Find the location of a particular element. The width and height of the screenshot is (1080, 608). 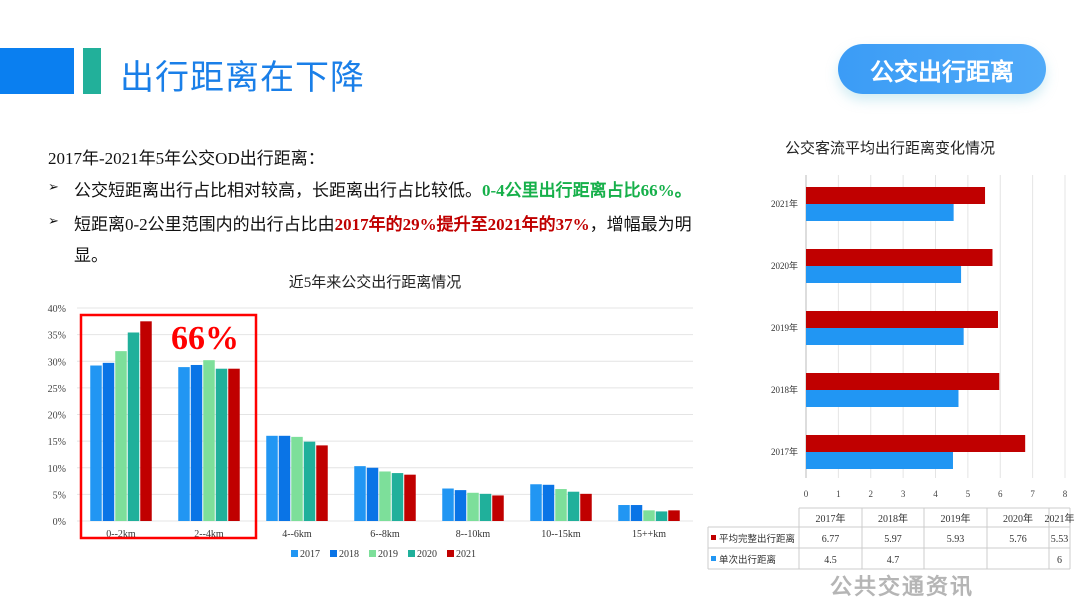

x-tick-label: 5 is located at coordinates (968, 494).